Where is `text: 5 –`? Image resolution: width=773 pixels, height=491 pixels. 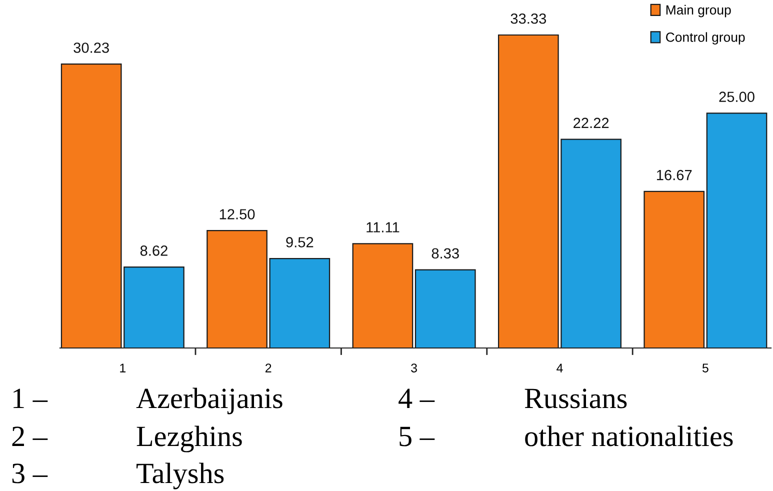 text: 5 – is located at coordinates (417, 436).